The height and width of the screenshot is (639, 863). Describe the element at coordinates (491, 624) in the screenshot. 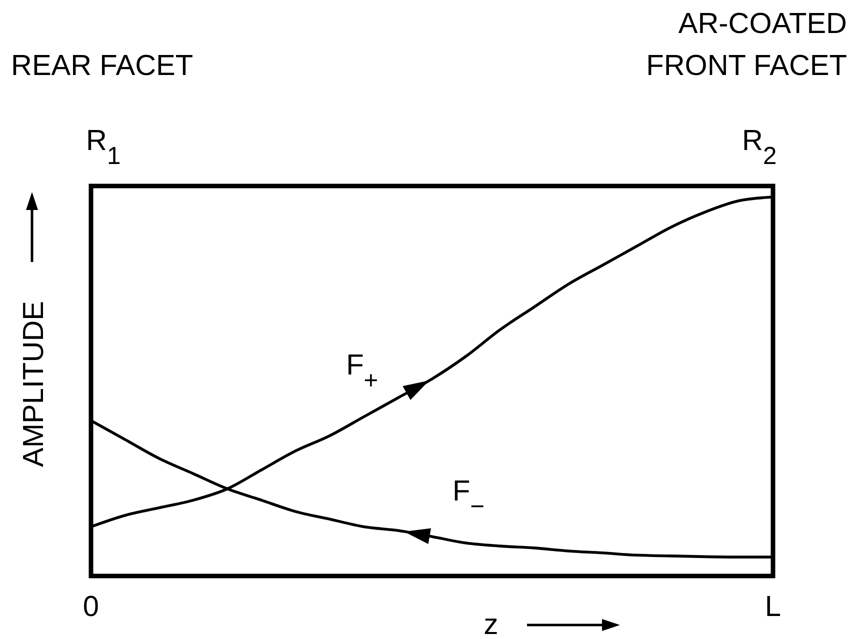

I see `x-axis-title: z` at that location.